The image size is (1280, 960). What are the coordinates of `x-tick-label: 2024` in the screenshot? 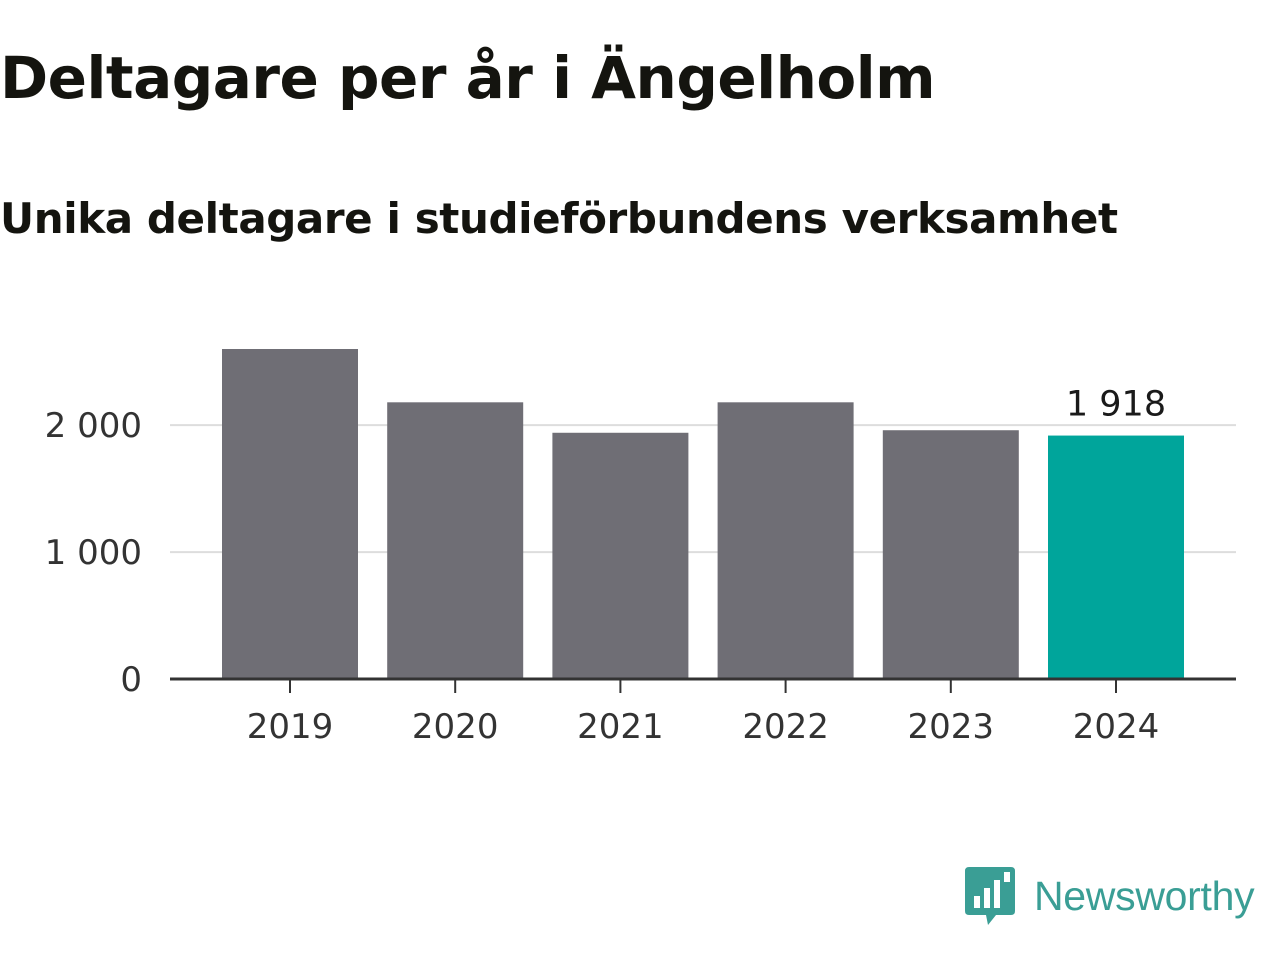 It's located at (1116, 727).